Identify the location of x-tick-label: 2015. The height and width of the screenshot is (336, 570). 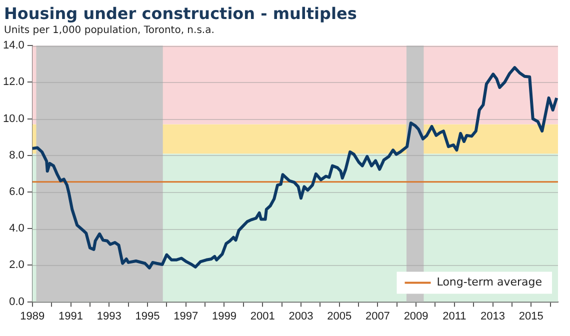
(531, 316).